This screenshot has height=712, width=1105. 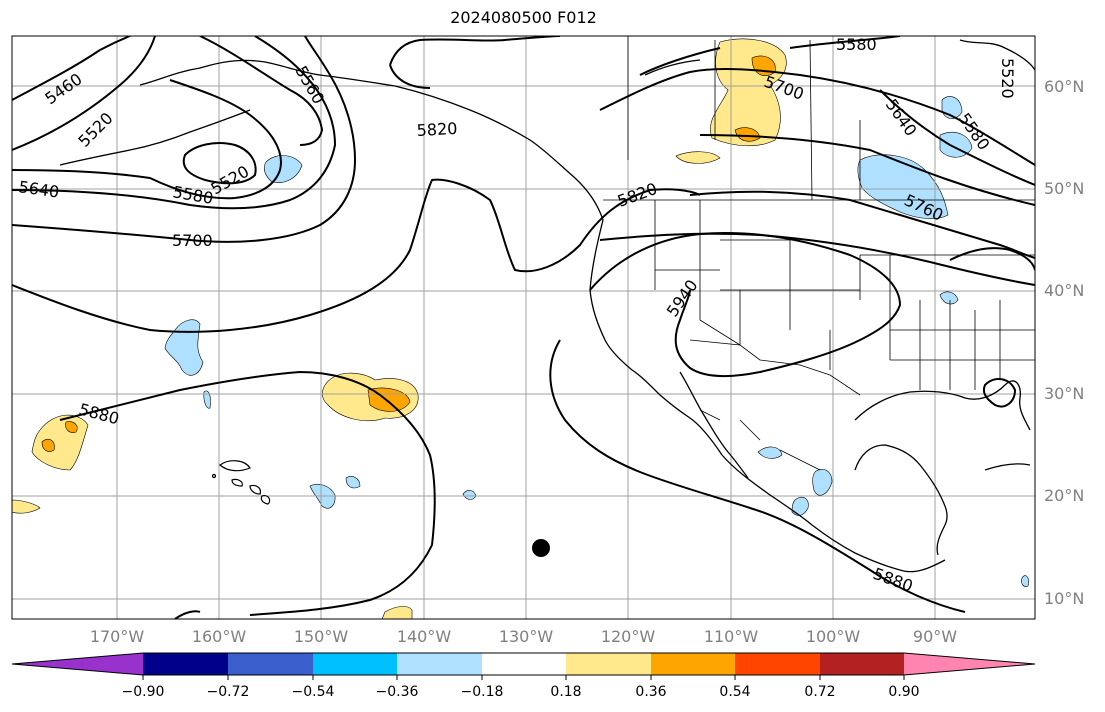 What do you see at coordinates (731, 636) in the screenshot?
I see `lon-label: 110°W` at bounding box center [731, 636].